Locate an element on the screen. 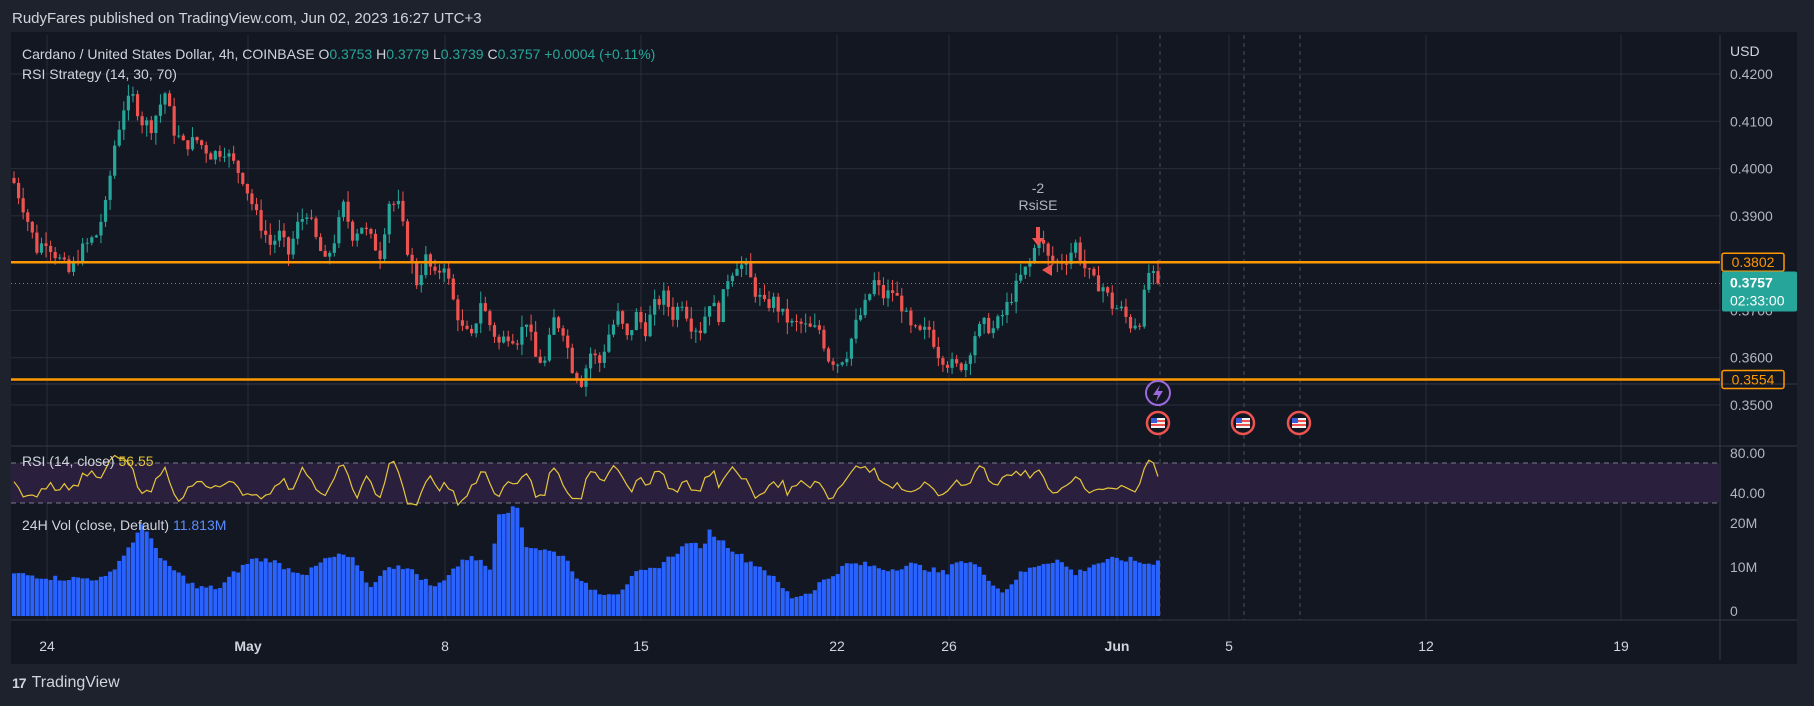 The image size is (1814, 706). tradingview-logo: 17 TradingView is located at coordinates (66, 683).